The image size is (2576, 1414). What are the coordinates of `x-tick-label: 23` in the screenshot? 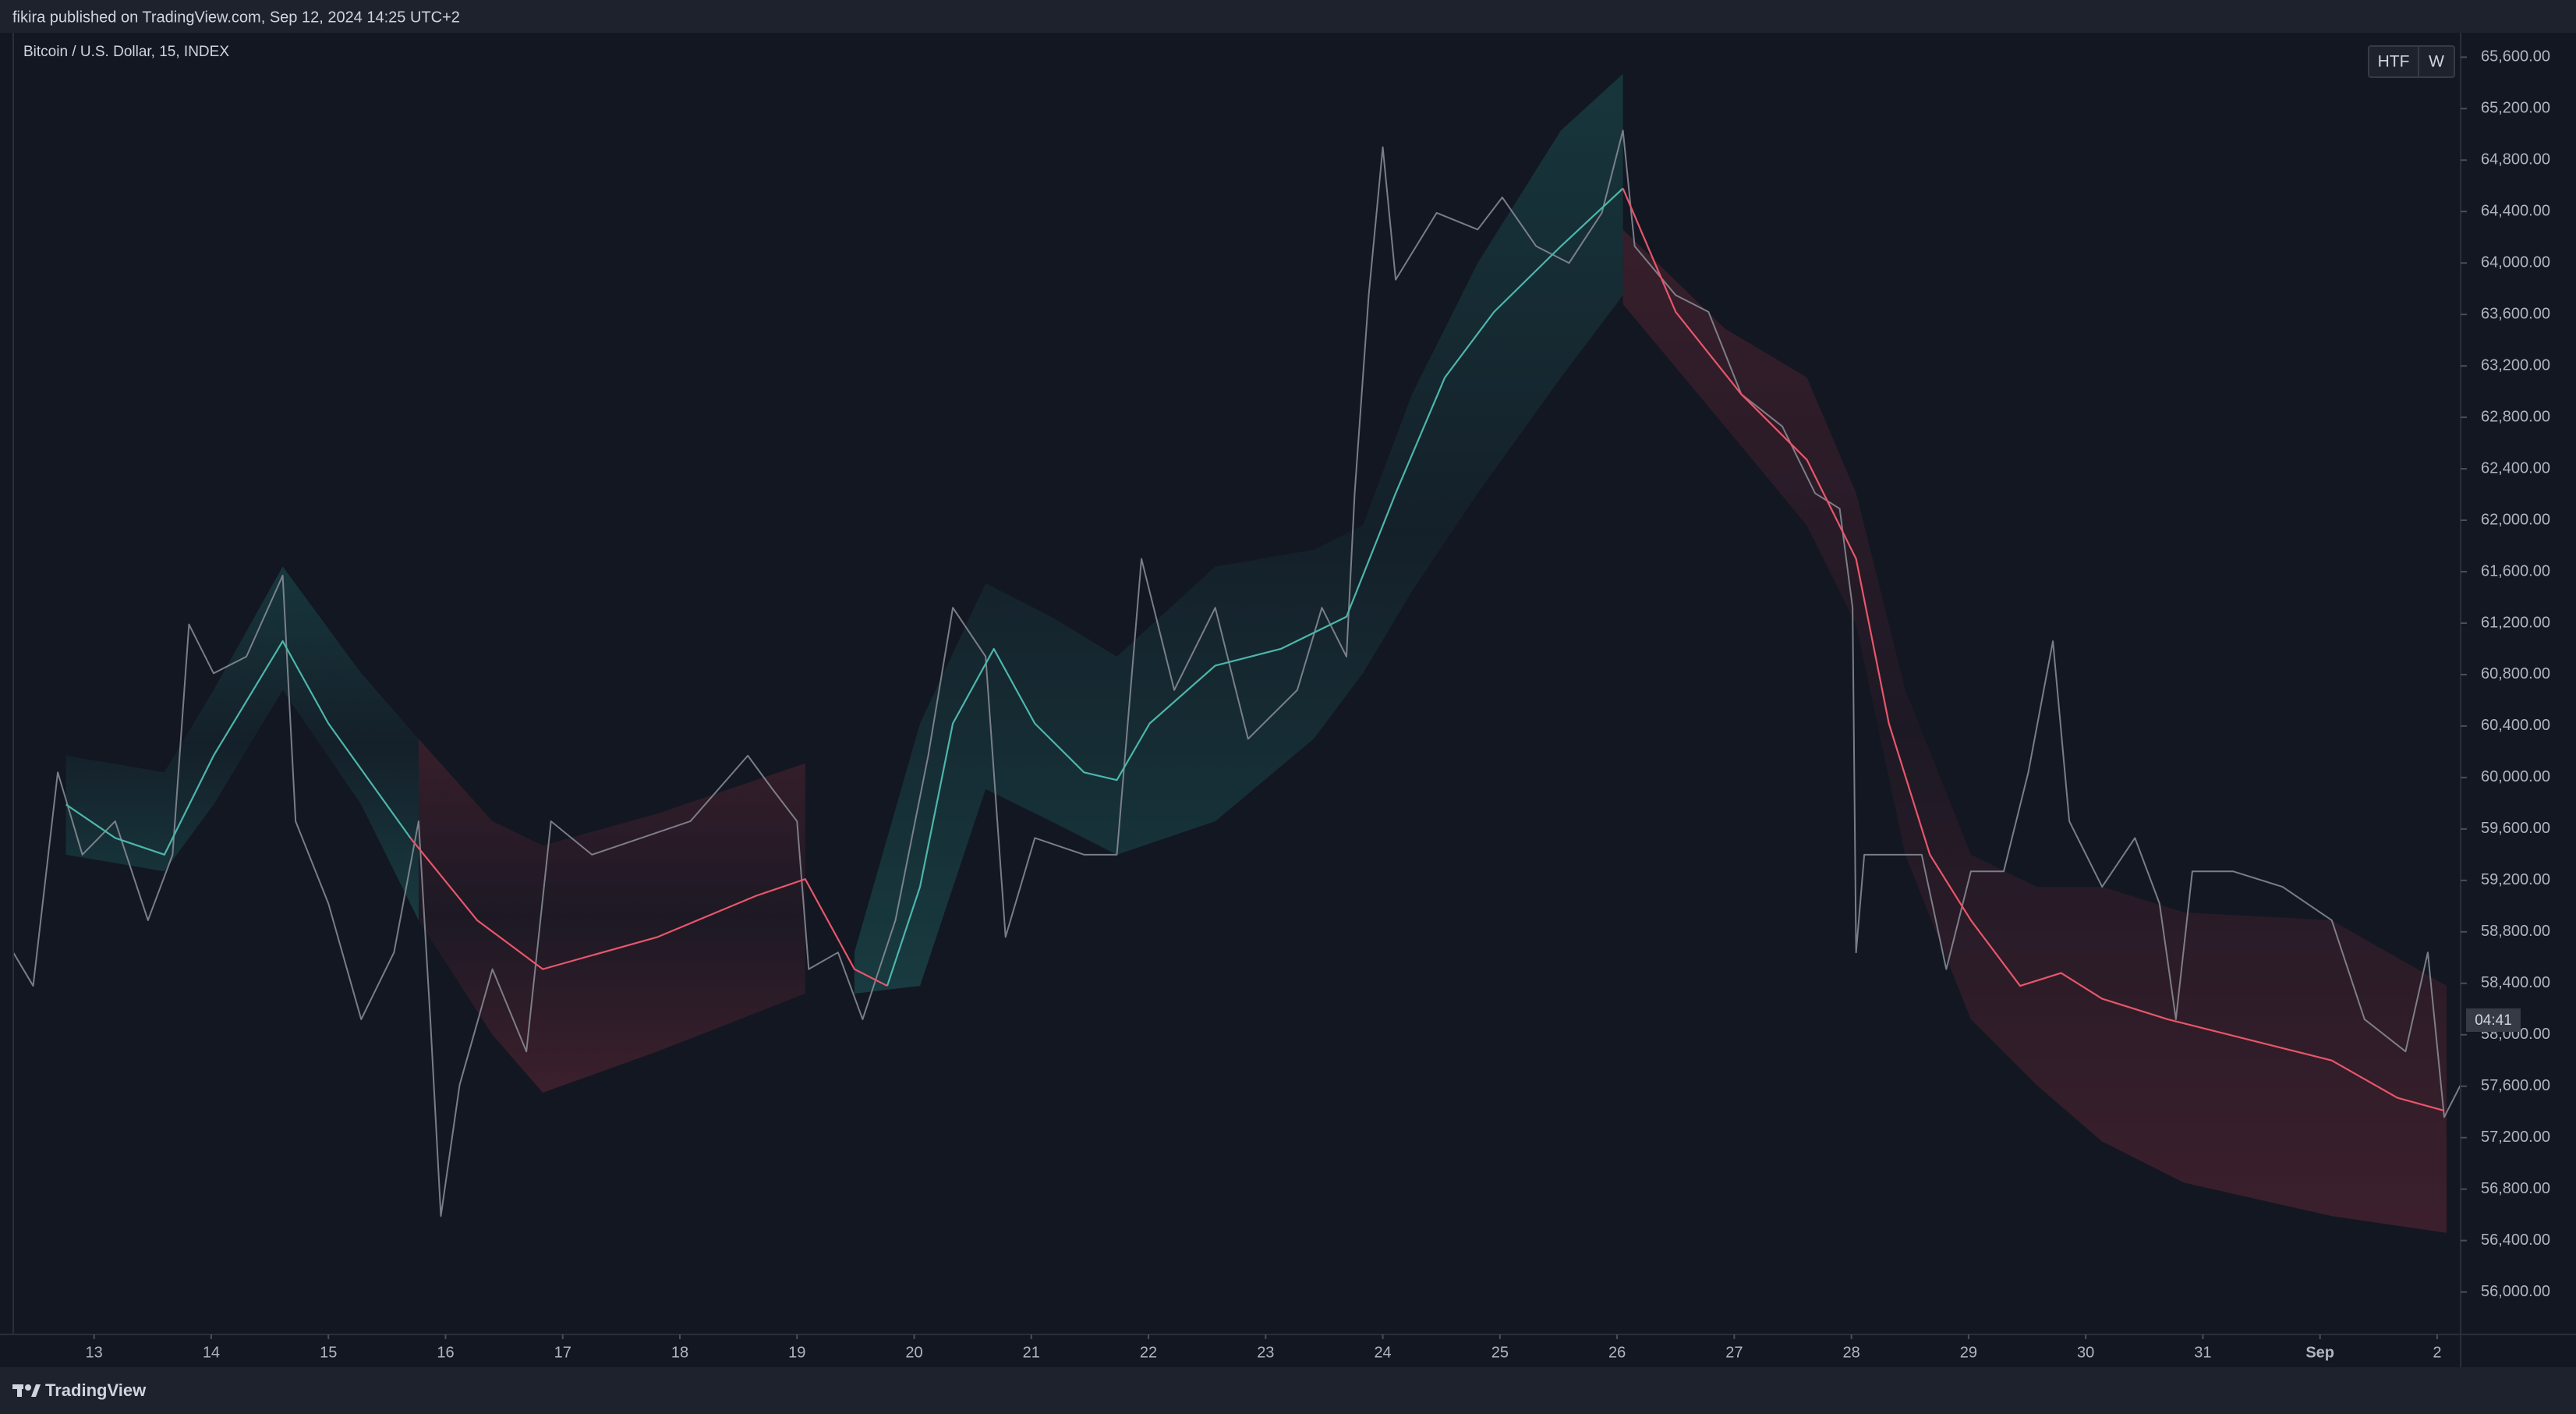 It's located at (1265, 1352).